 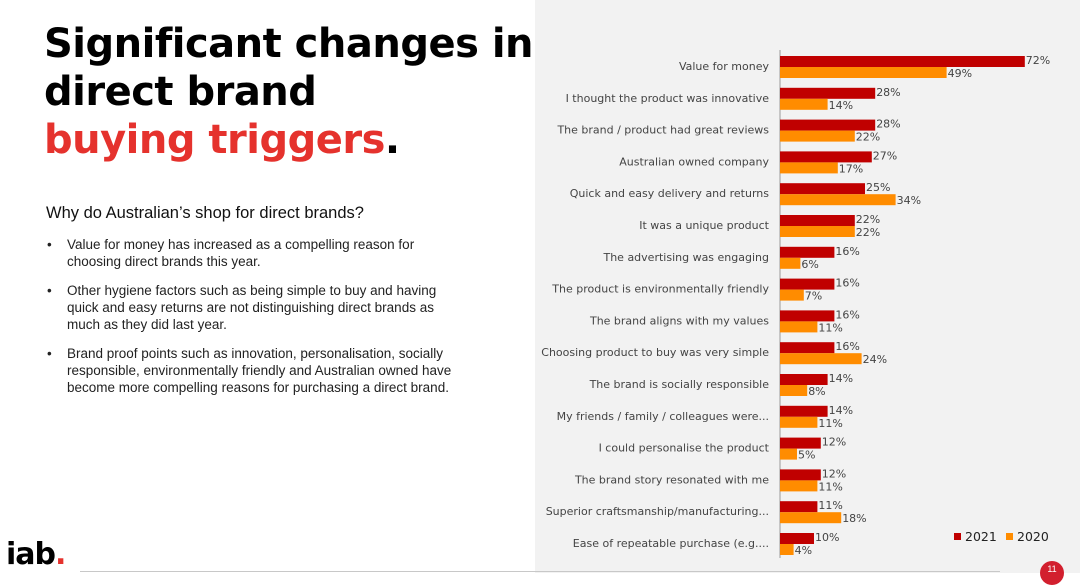 What do you see at coordinates (655, 352) in the screenshot?
I see `category-label-choosing-product-to-buy-was-very-simple: Choosing product to buy was very simple` at bounding box center [655, 352].